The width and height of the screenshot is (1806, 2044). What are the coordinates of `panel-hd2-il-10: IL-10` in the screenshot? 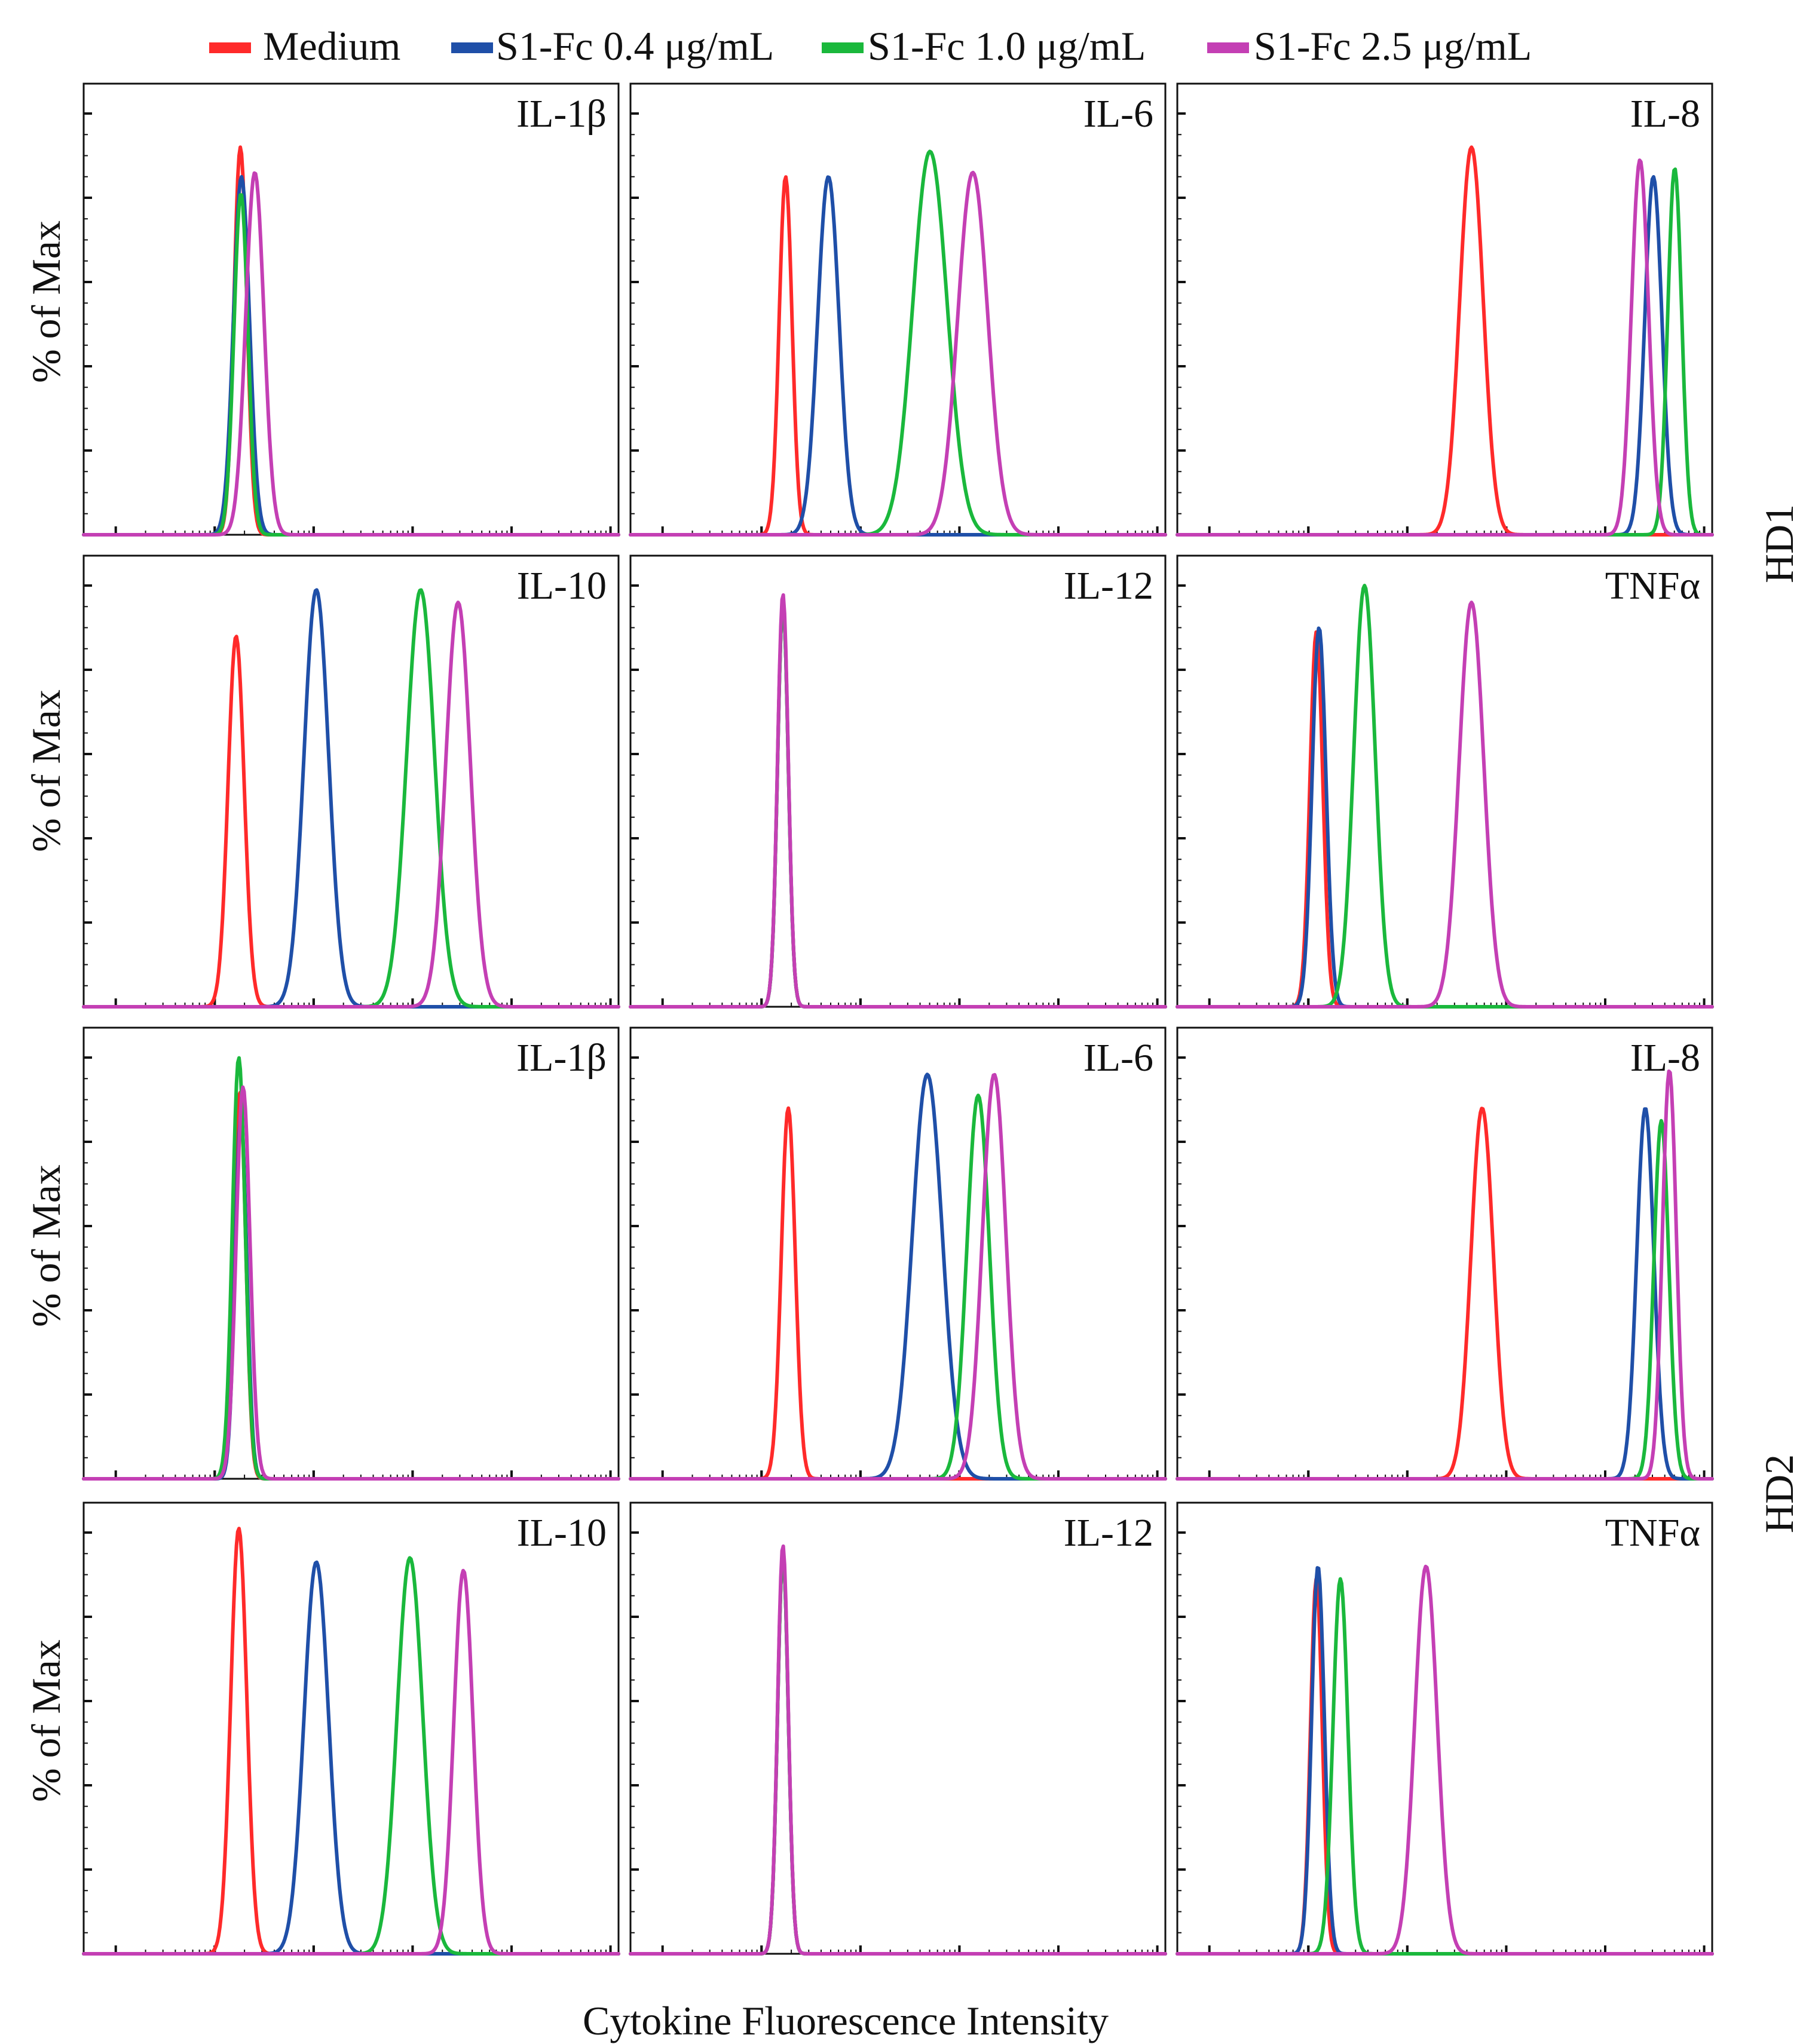 It's located at (351, 1728).